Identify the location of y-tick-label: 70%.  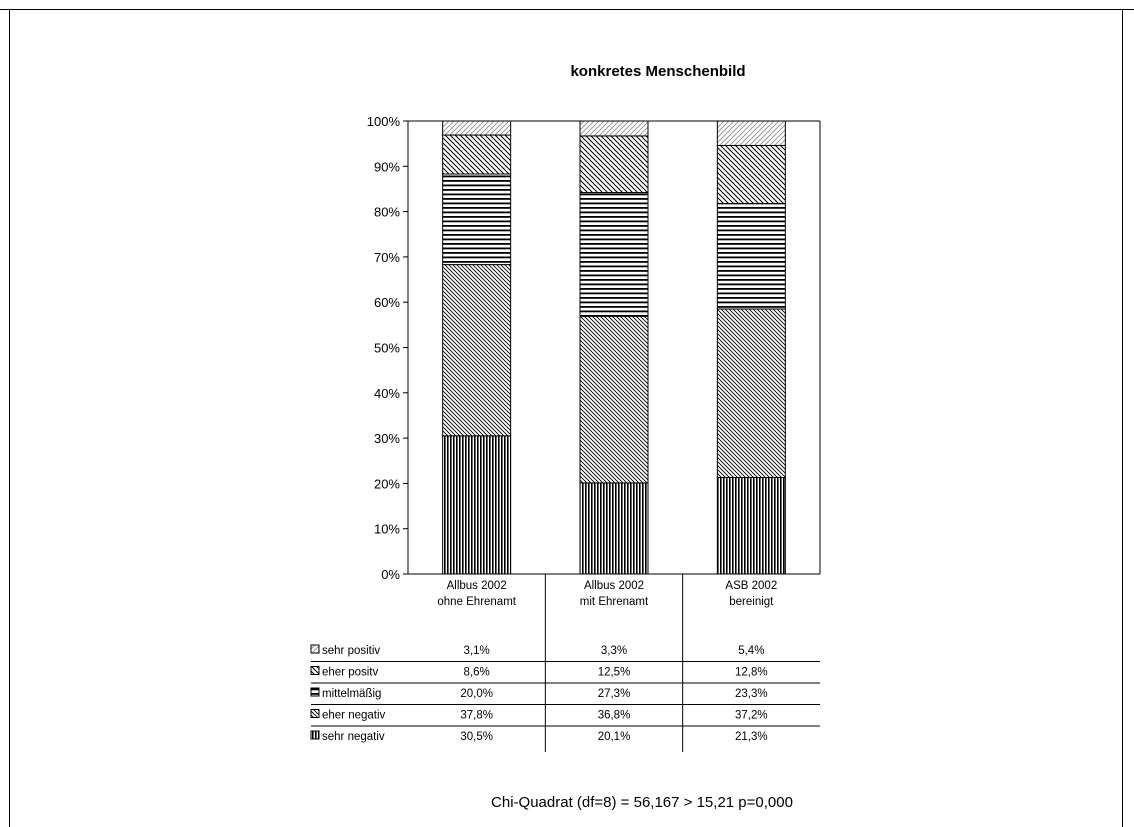
(387, 257).